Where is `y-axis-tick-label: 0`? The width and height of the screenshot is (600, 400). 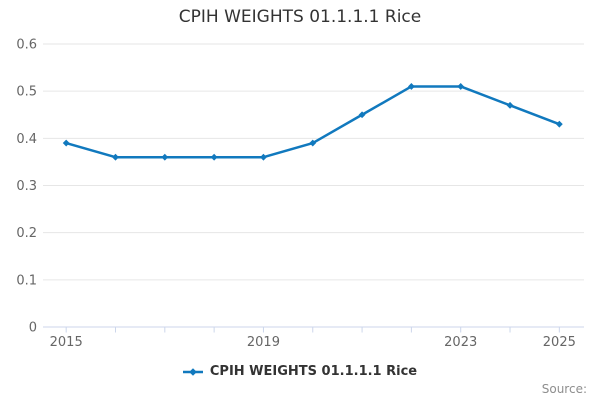
y-axis-tick-label: 0 is located at coordinates (33, 328).